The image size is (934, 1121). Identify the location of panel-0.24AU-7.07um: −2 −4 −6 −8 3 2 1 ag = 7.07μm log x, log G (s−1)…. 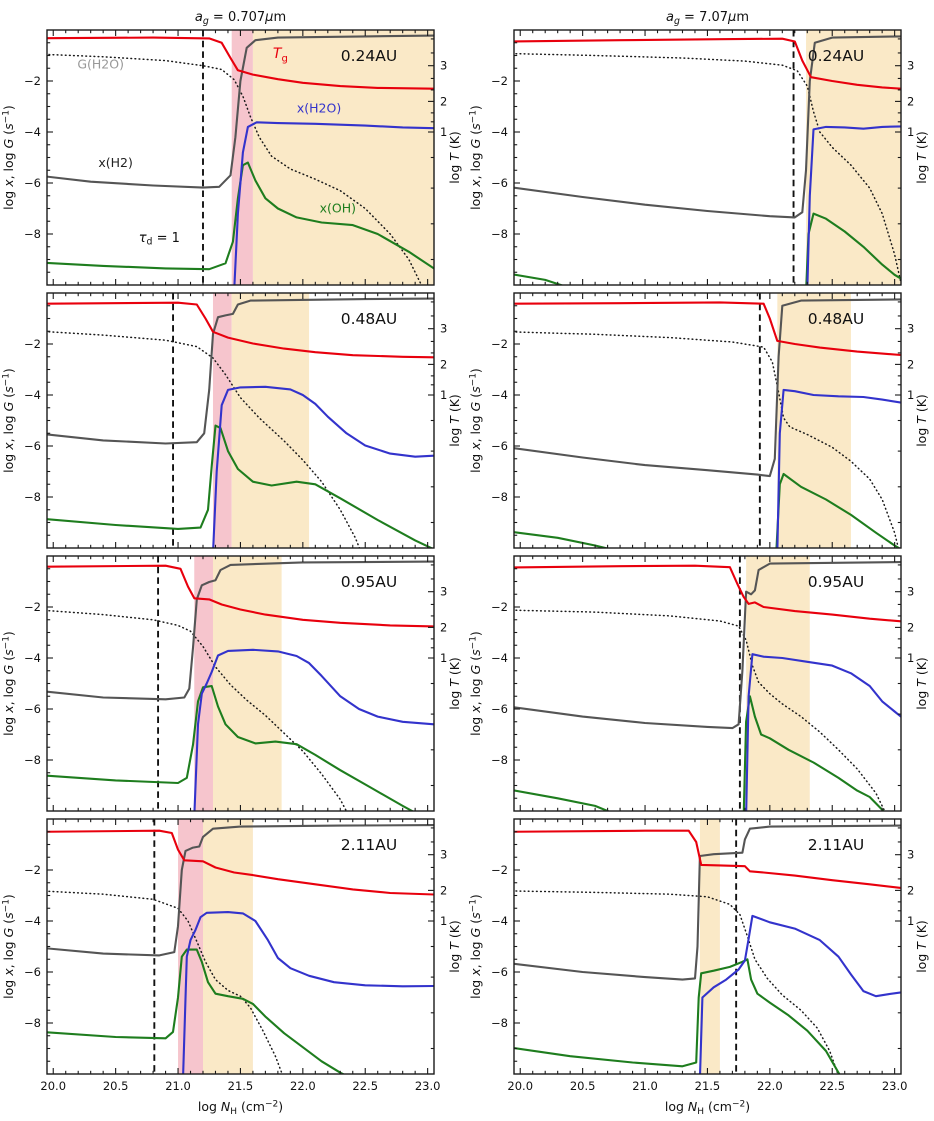
(698, 148).